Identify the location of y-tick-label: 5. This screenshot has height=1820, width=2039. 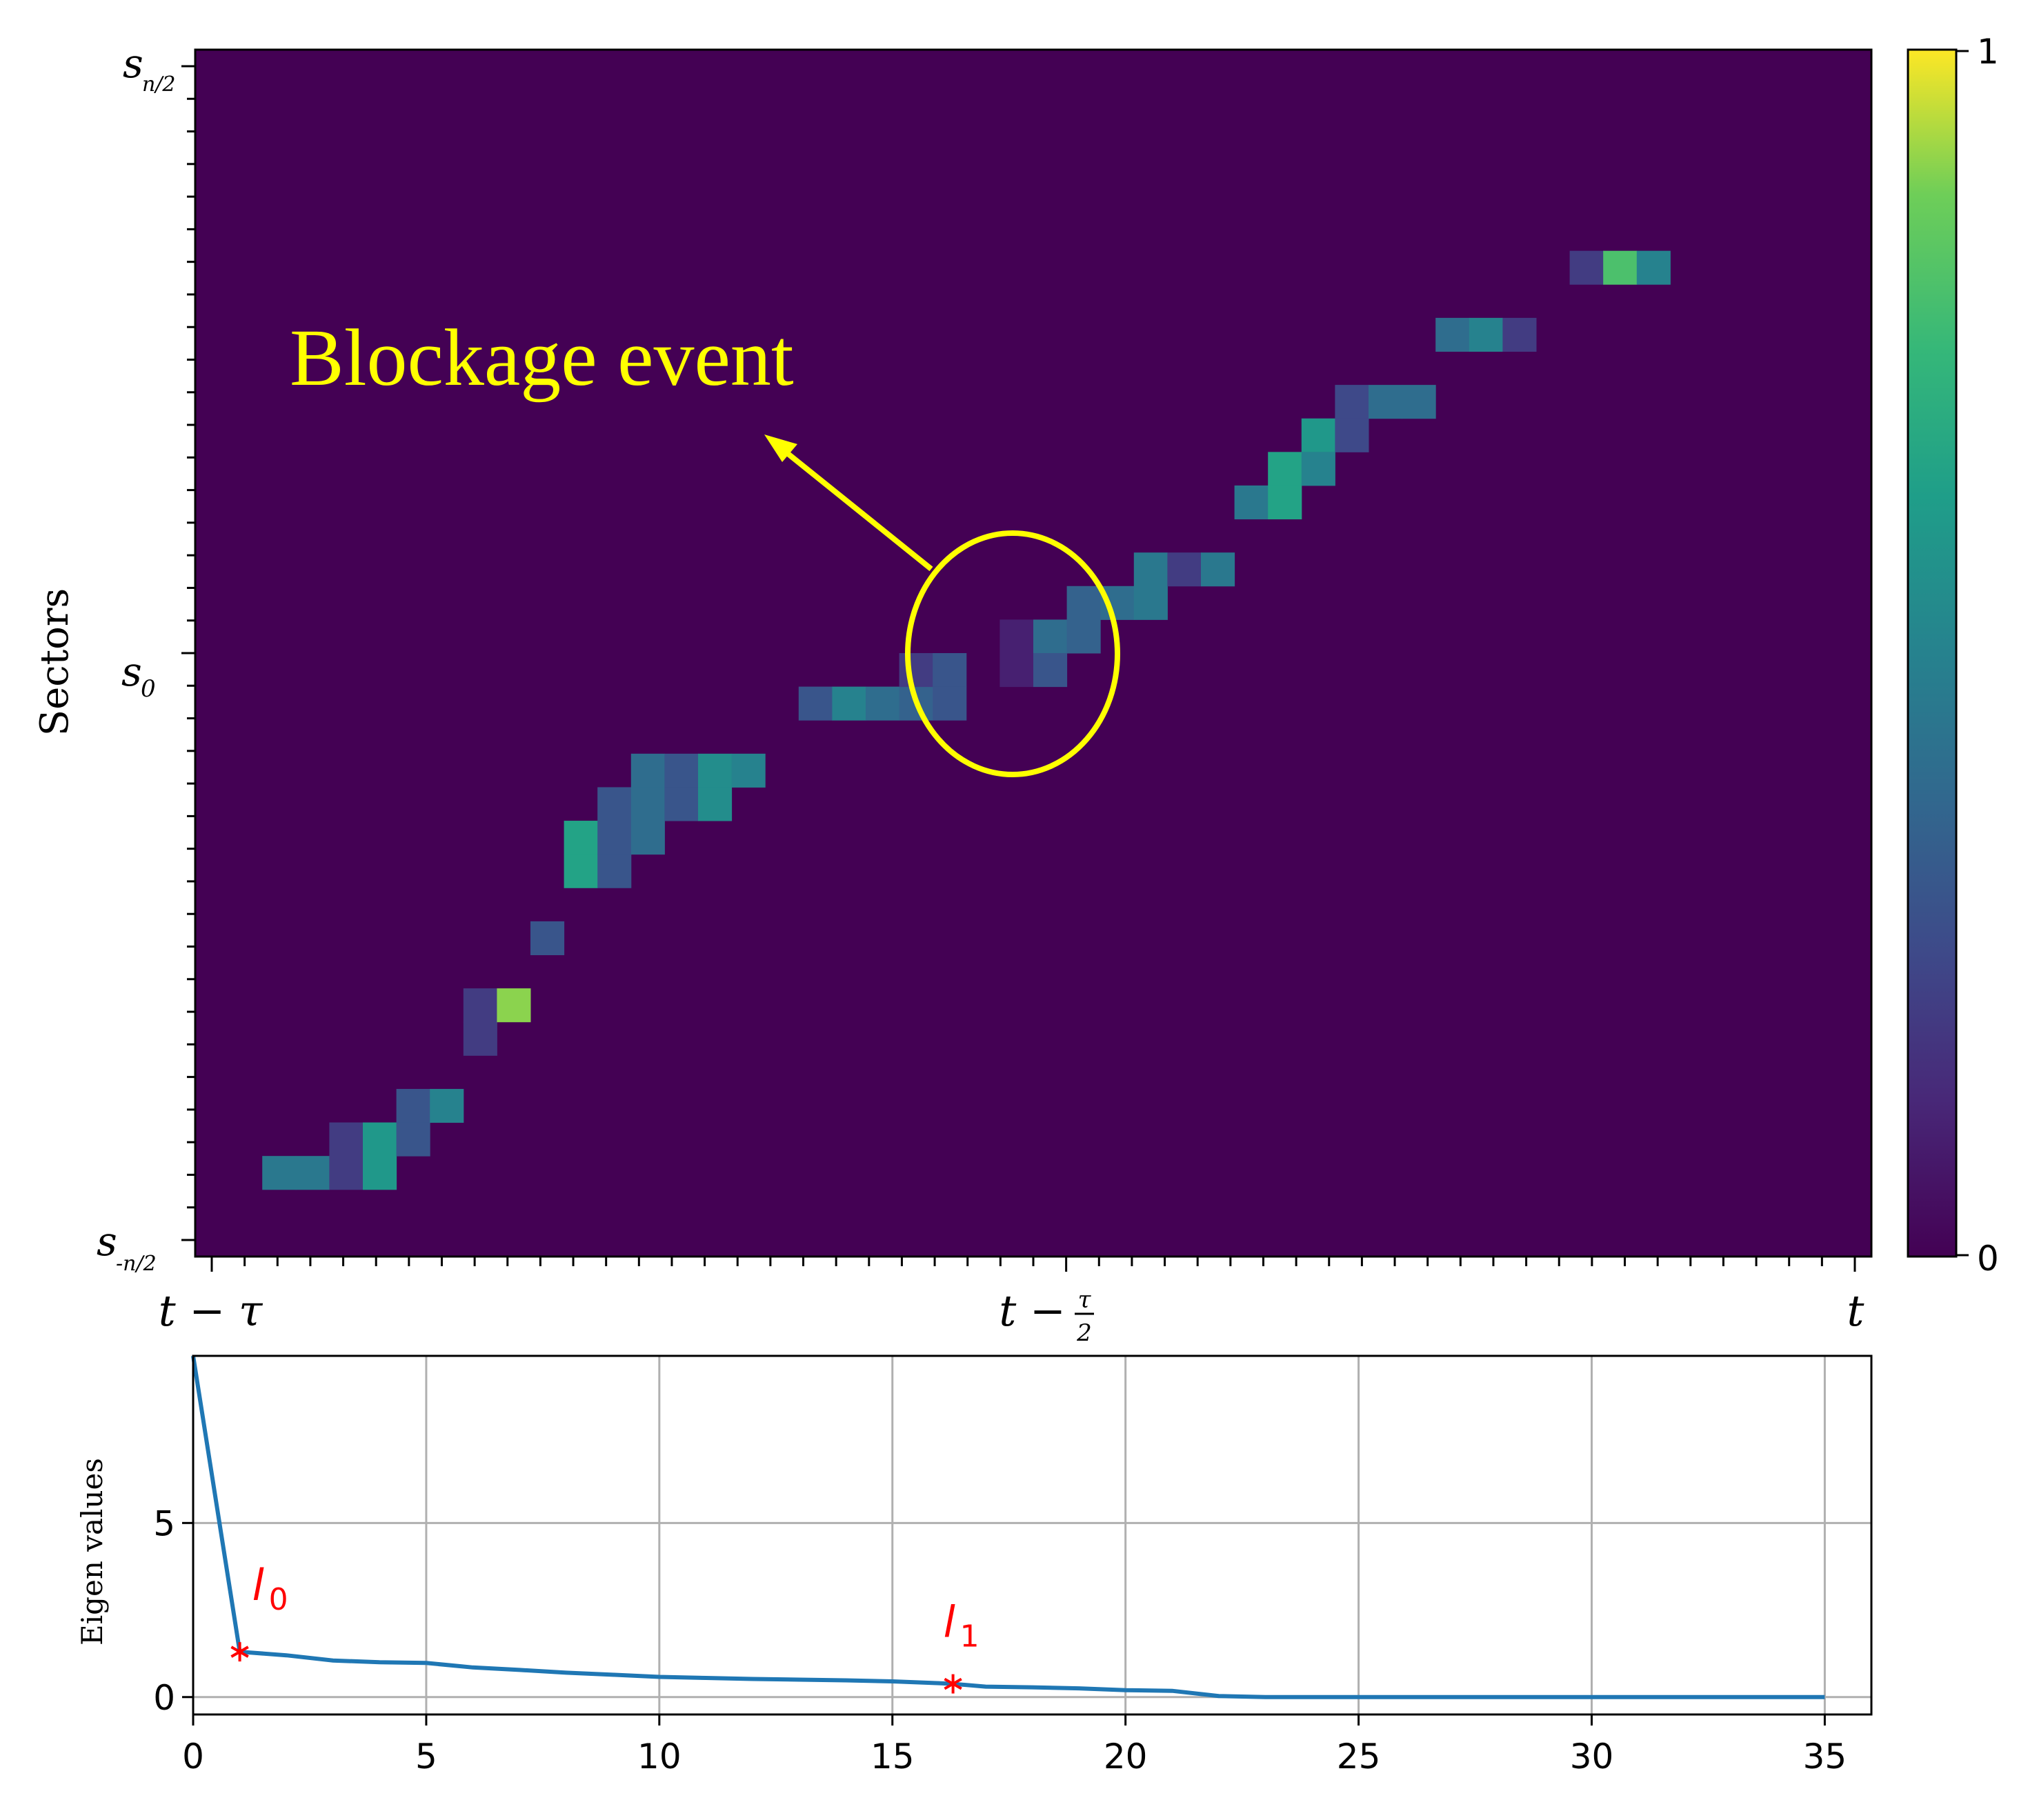
(164, 1523).